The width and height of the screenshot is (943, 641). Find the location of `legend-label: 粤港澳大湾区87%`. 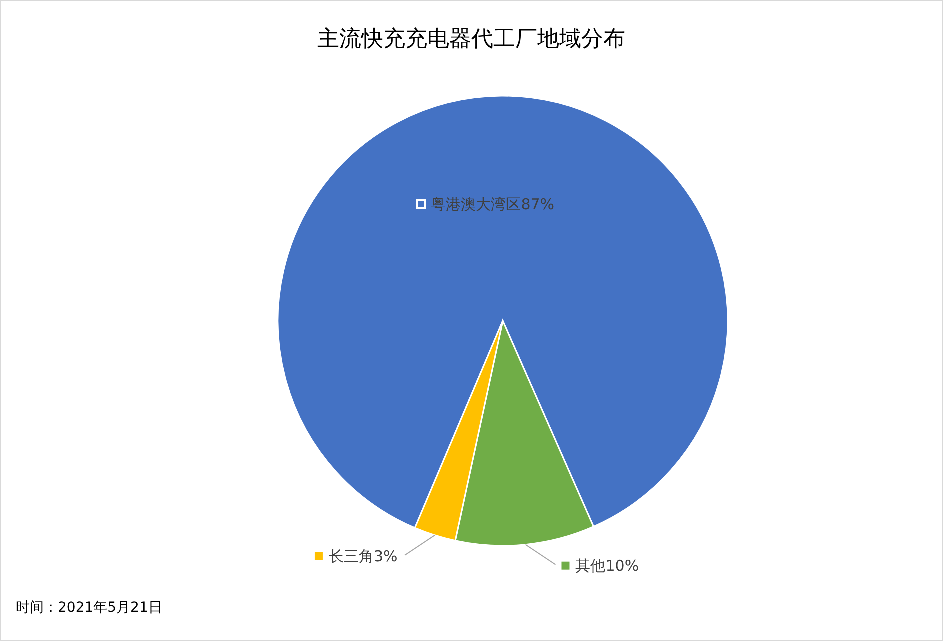

legend-label: 粤港澳大湾区87% is located at coordinates (493, 205).